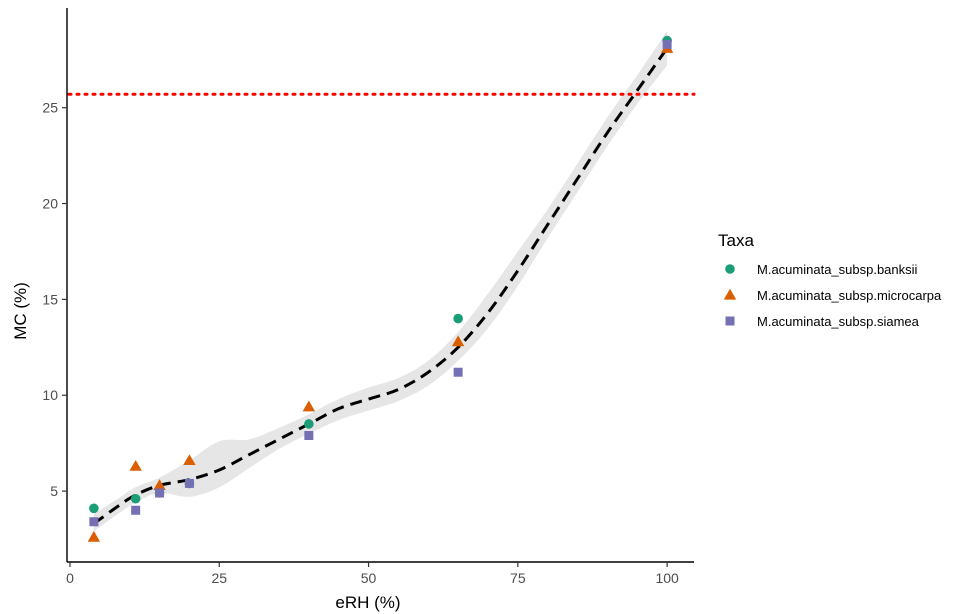 This screenshot has height=614, width=973. I want to click on x-tick-label: 75, so click(518, 578).